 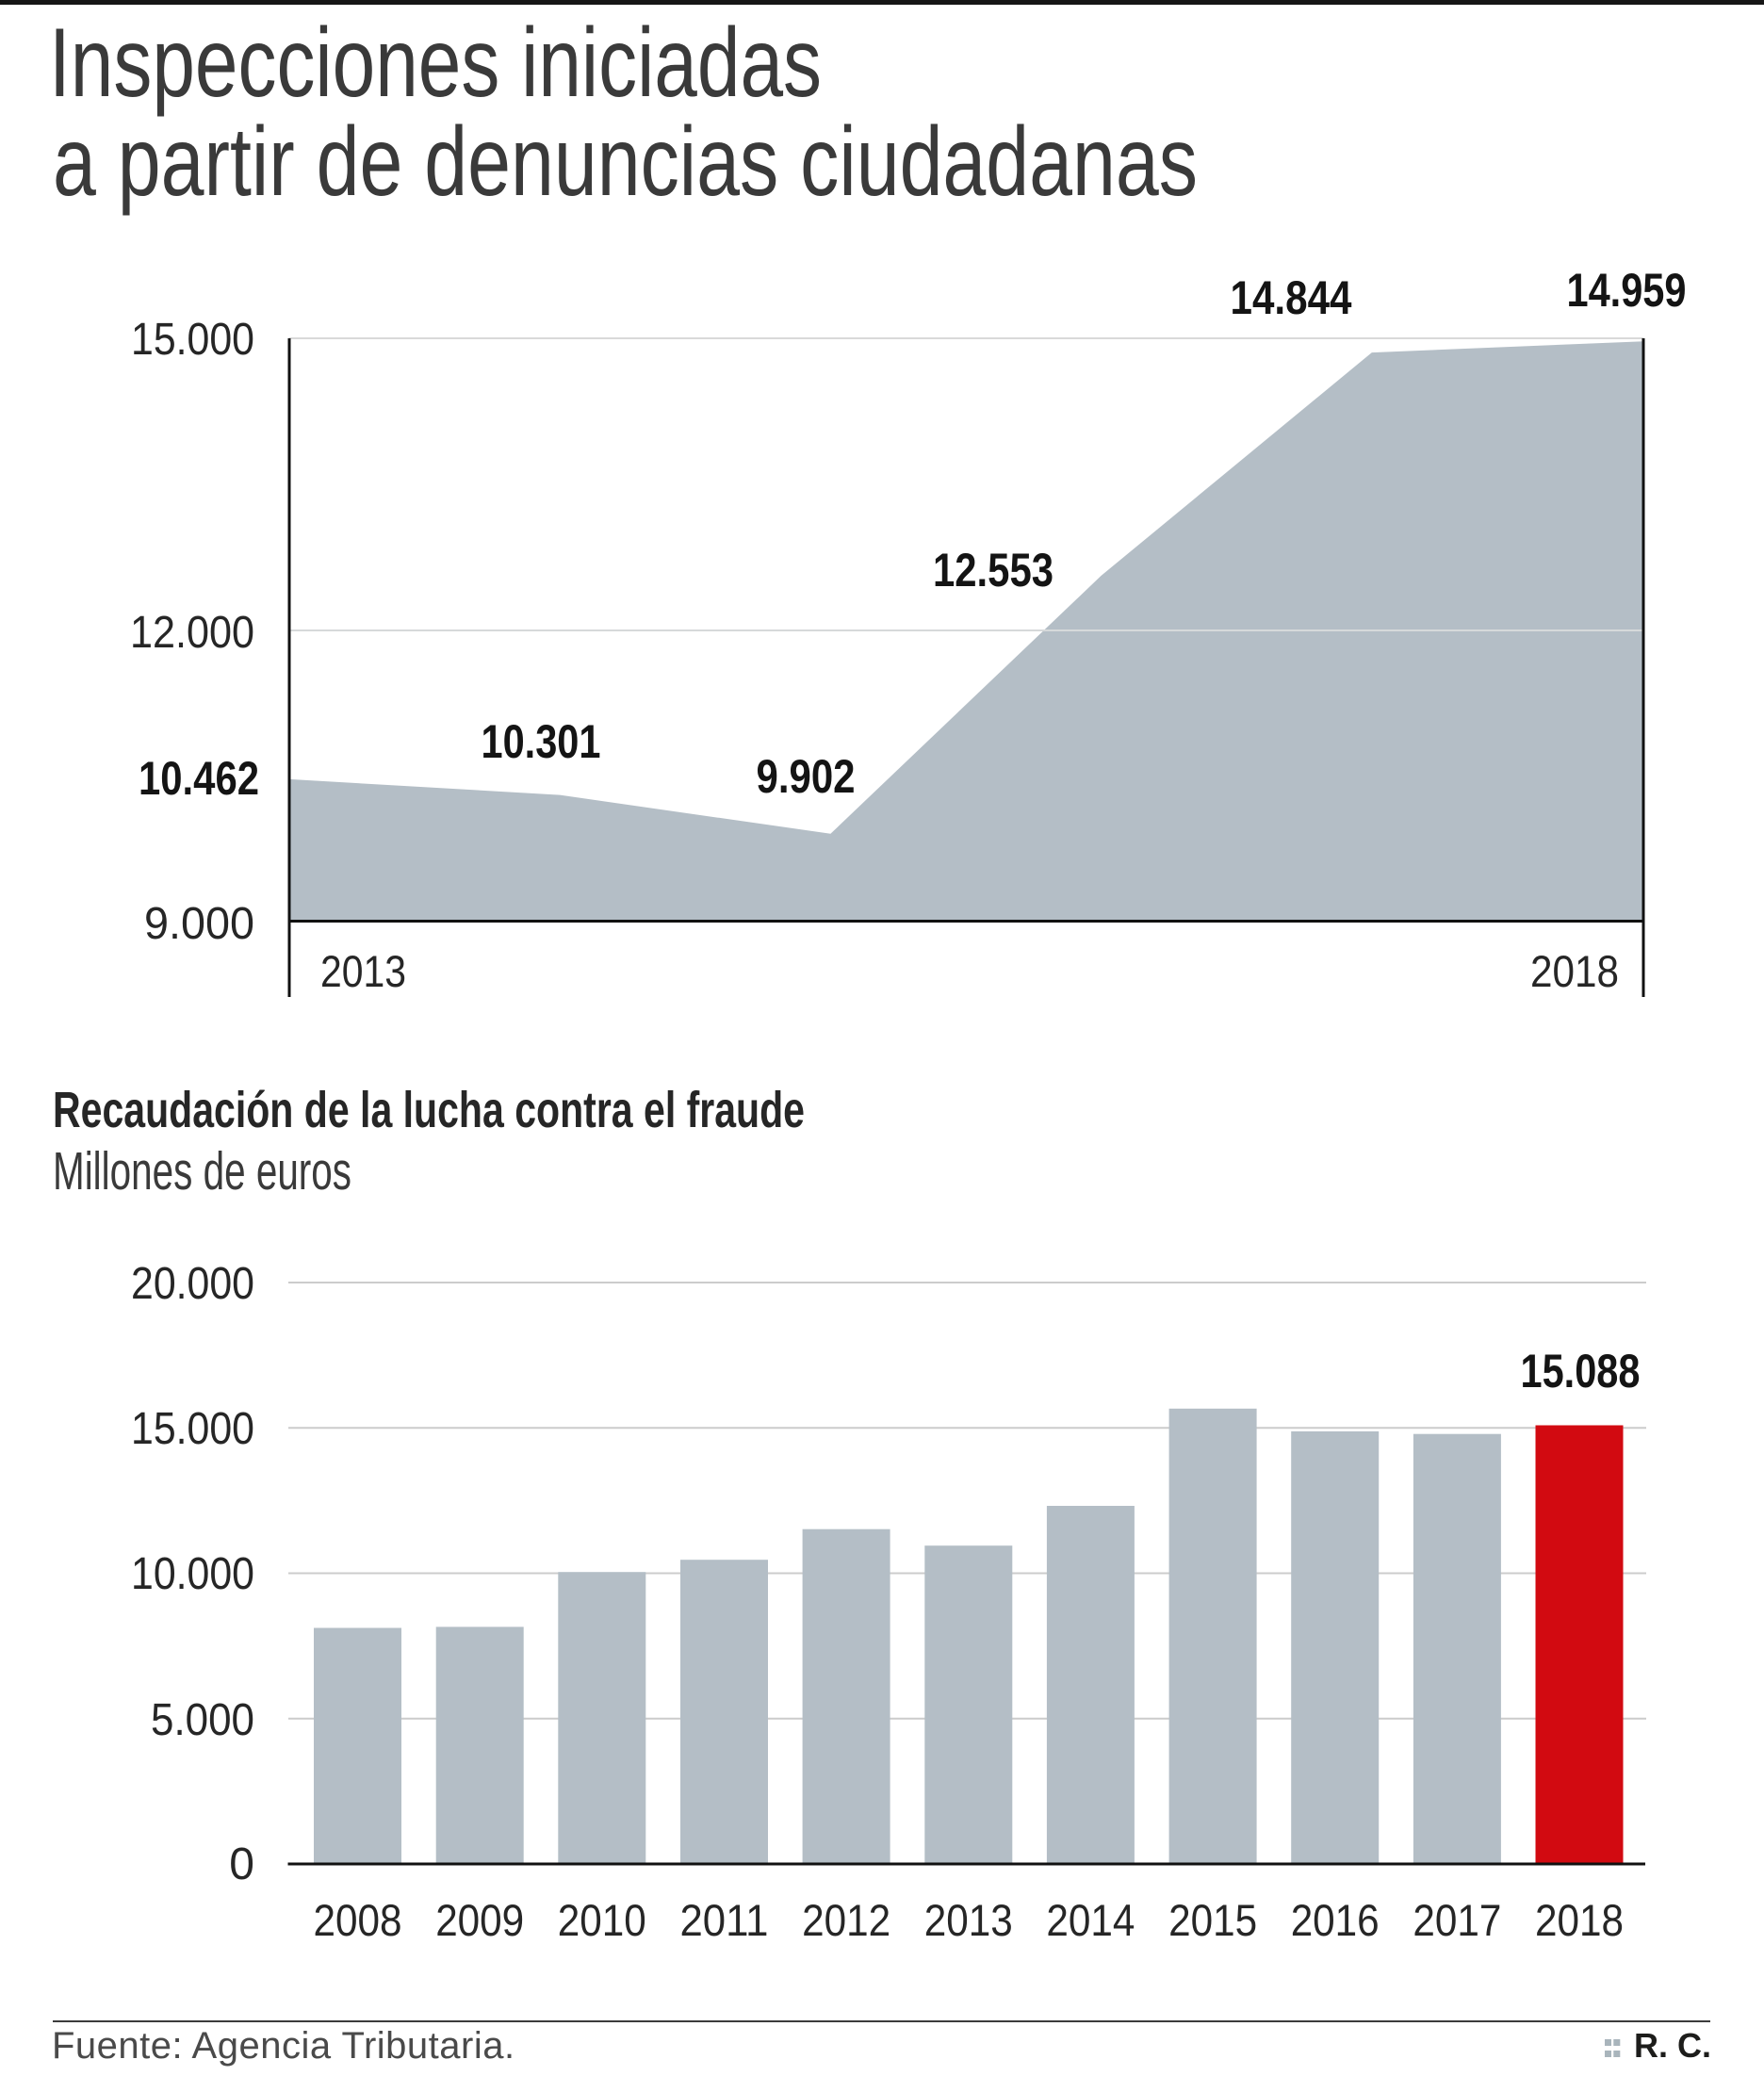 What do you see at coordinates (202, 1171) in the screenshot?
I see `svg-text: Millones de euros` at bounding box center [202, 1171].